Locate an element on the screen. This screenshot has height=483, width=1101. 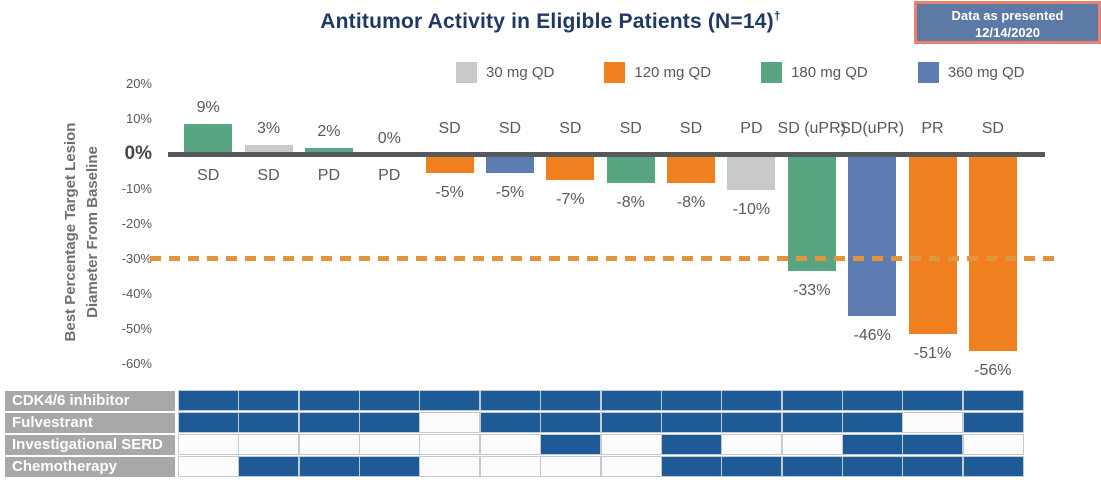
legend-item-30-mg-qd: 30 mg QD is located at coordinates (505, 72).